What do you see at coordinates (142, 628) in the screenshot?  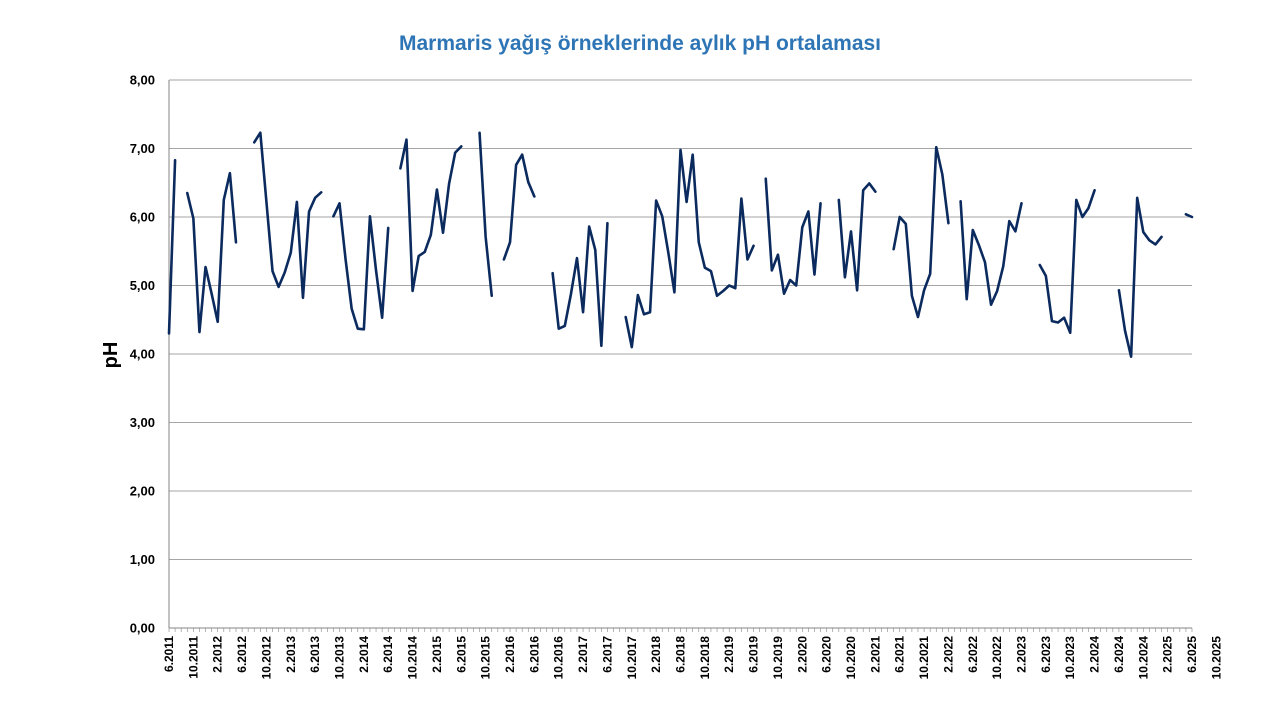 I see `y-tick-label: 0,00` at bounding box center [142, 628].